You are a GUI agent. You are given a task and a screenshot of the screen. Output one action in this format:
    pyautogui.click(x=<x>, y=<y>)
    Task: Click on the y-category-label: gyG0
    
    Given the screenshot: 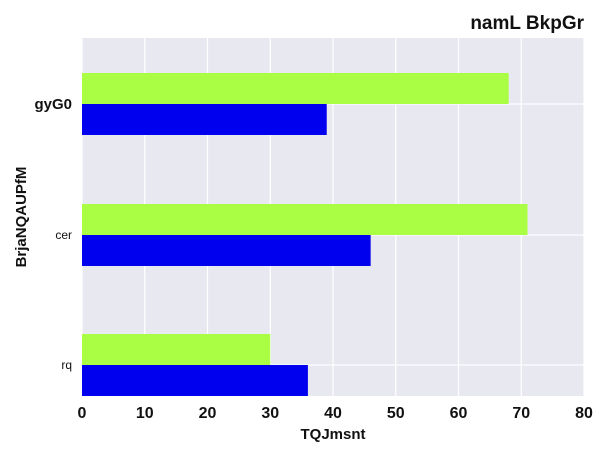 What is the action you would take?
    pyautogui.click(x=53, y=104)
    